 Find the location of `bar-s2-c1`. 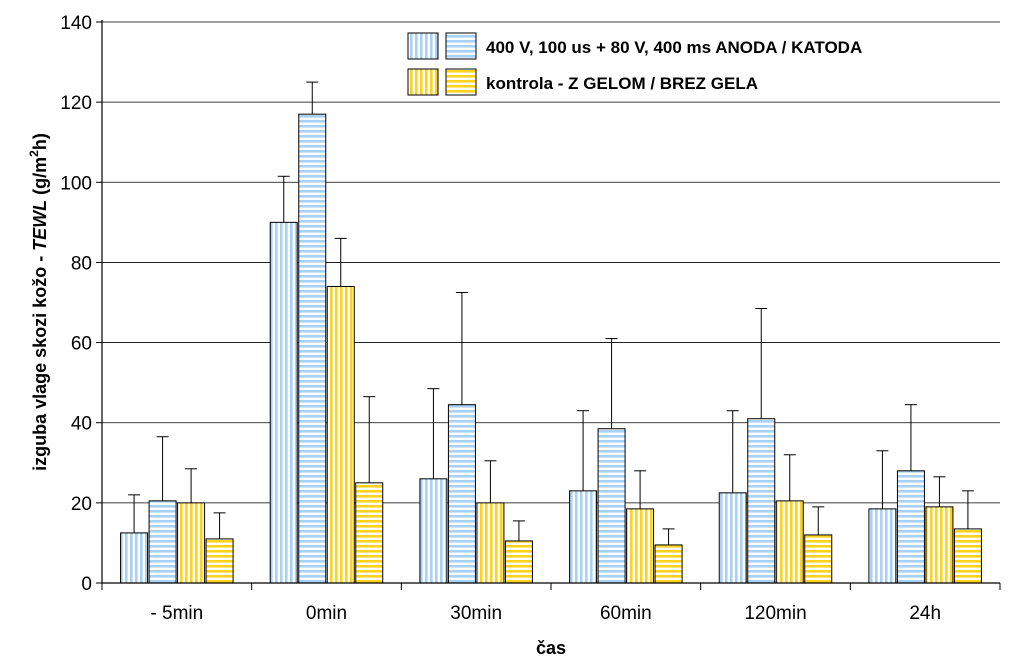

bar-s2-c1 is located at coordinates (162, 542).